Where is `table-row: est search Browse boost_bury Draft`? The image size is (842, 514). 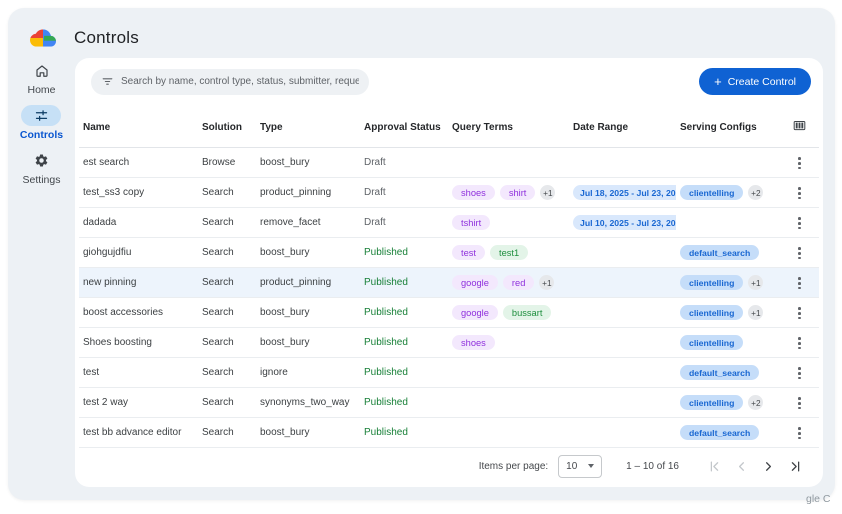
table-row: est search Browse boost_bury Draft is located at coordinates (449, 162).